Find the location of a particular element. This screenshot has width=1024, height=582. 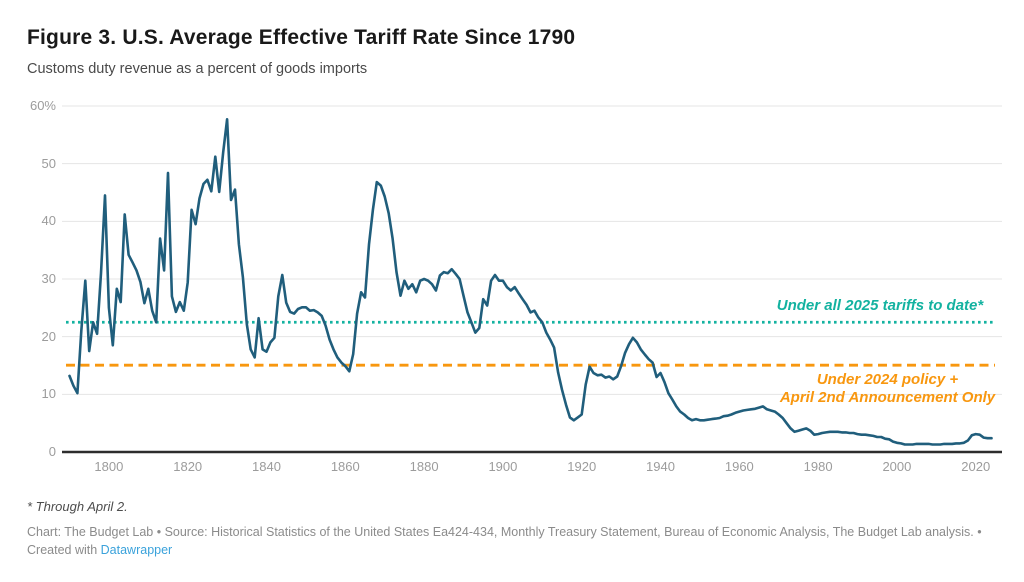

annotation-2024-policy-line1: Under 2024 policy + is located at coordinates (887, 379).